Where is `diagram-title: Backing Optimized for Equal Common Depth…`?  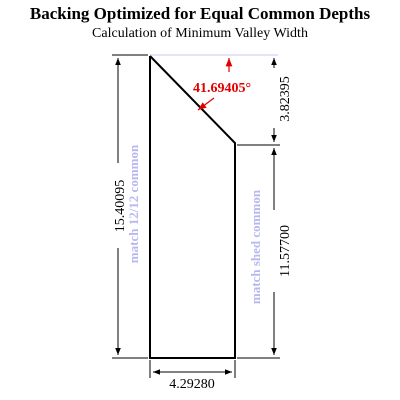 diagram-title: Backing Optimized for Equal Common Depth… is located at coordinates (200, 13).